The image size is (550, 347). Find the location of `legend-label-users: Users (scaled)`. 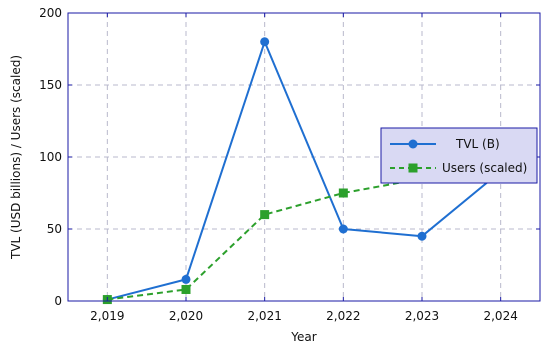

legend-label-users: Users (scaled) is located at coordinates (484, 168).